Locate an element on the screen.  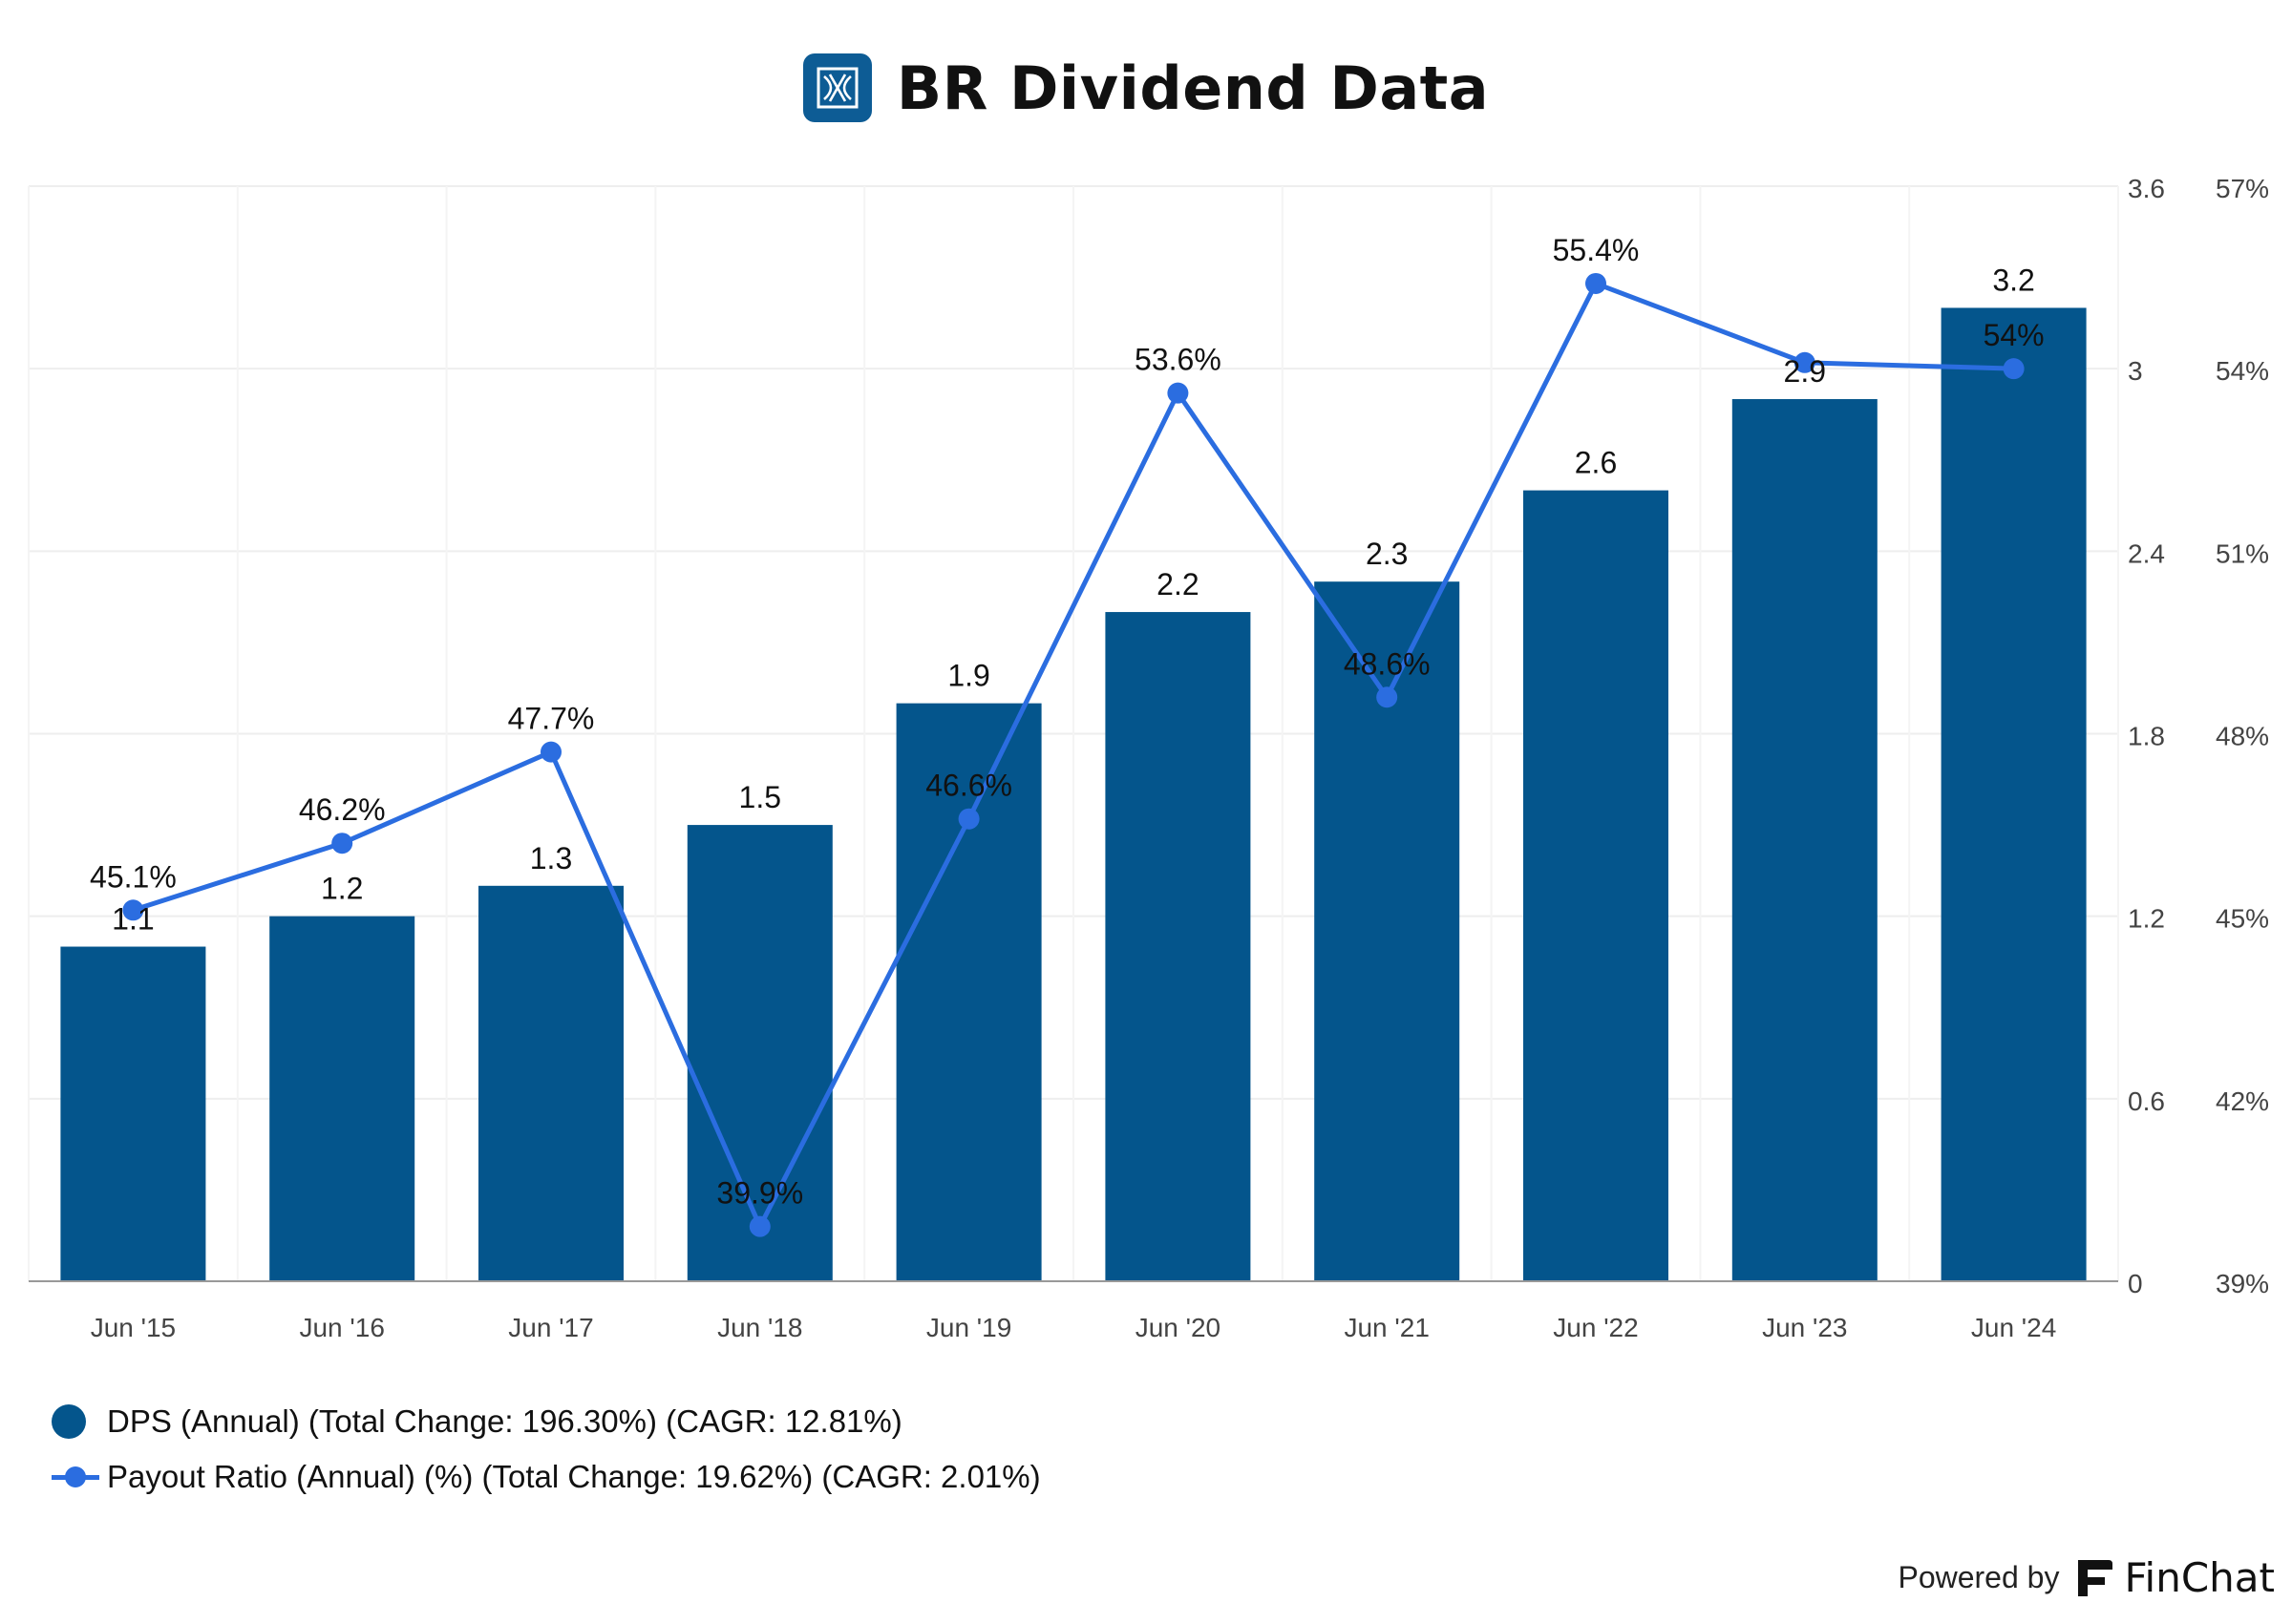
y-right-tick-label: 54% is located at coordinates (2242, 371).